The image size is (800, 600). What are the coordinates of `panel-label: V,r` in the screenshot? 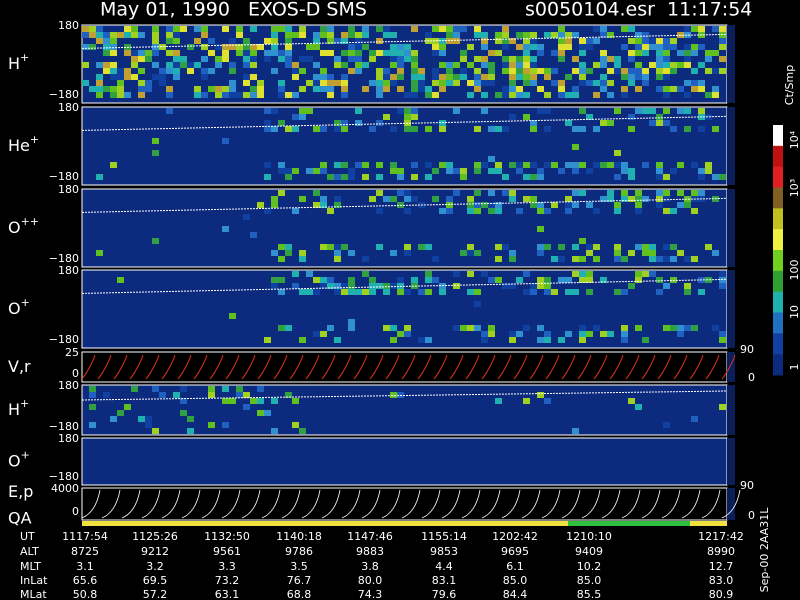 It's located at (19, 366).